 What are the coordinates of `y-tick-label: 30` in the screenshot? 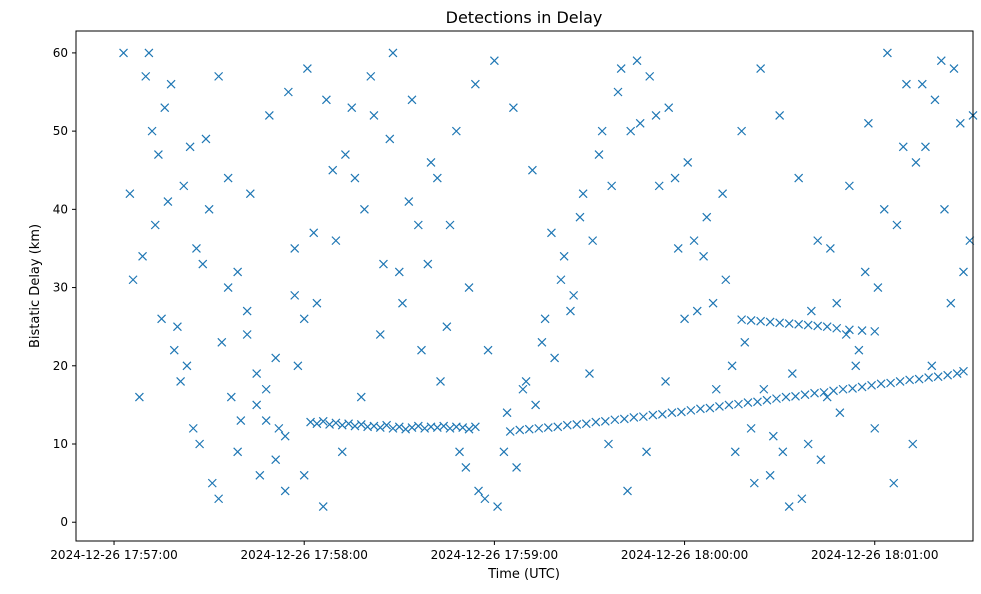 It's located at (60, 288).